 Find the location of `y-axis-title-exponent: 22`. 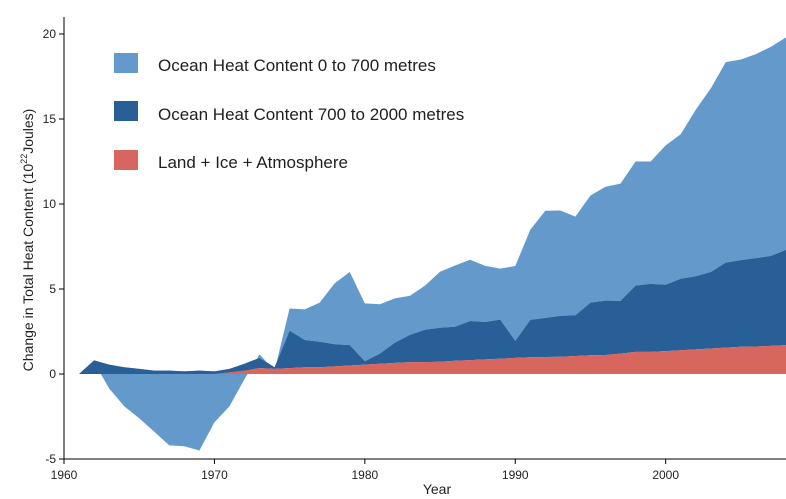

y-axis-title-exponent: 22 is located at coordinates (24, 159).